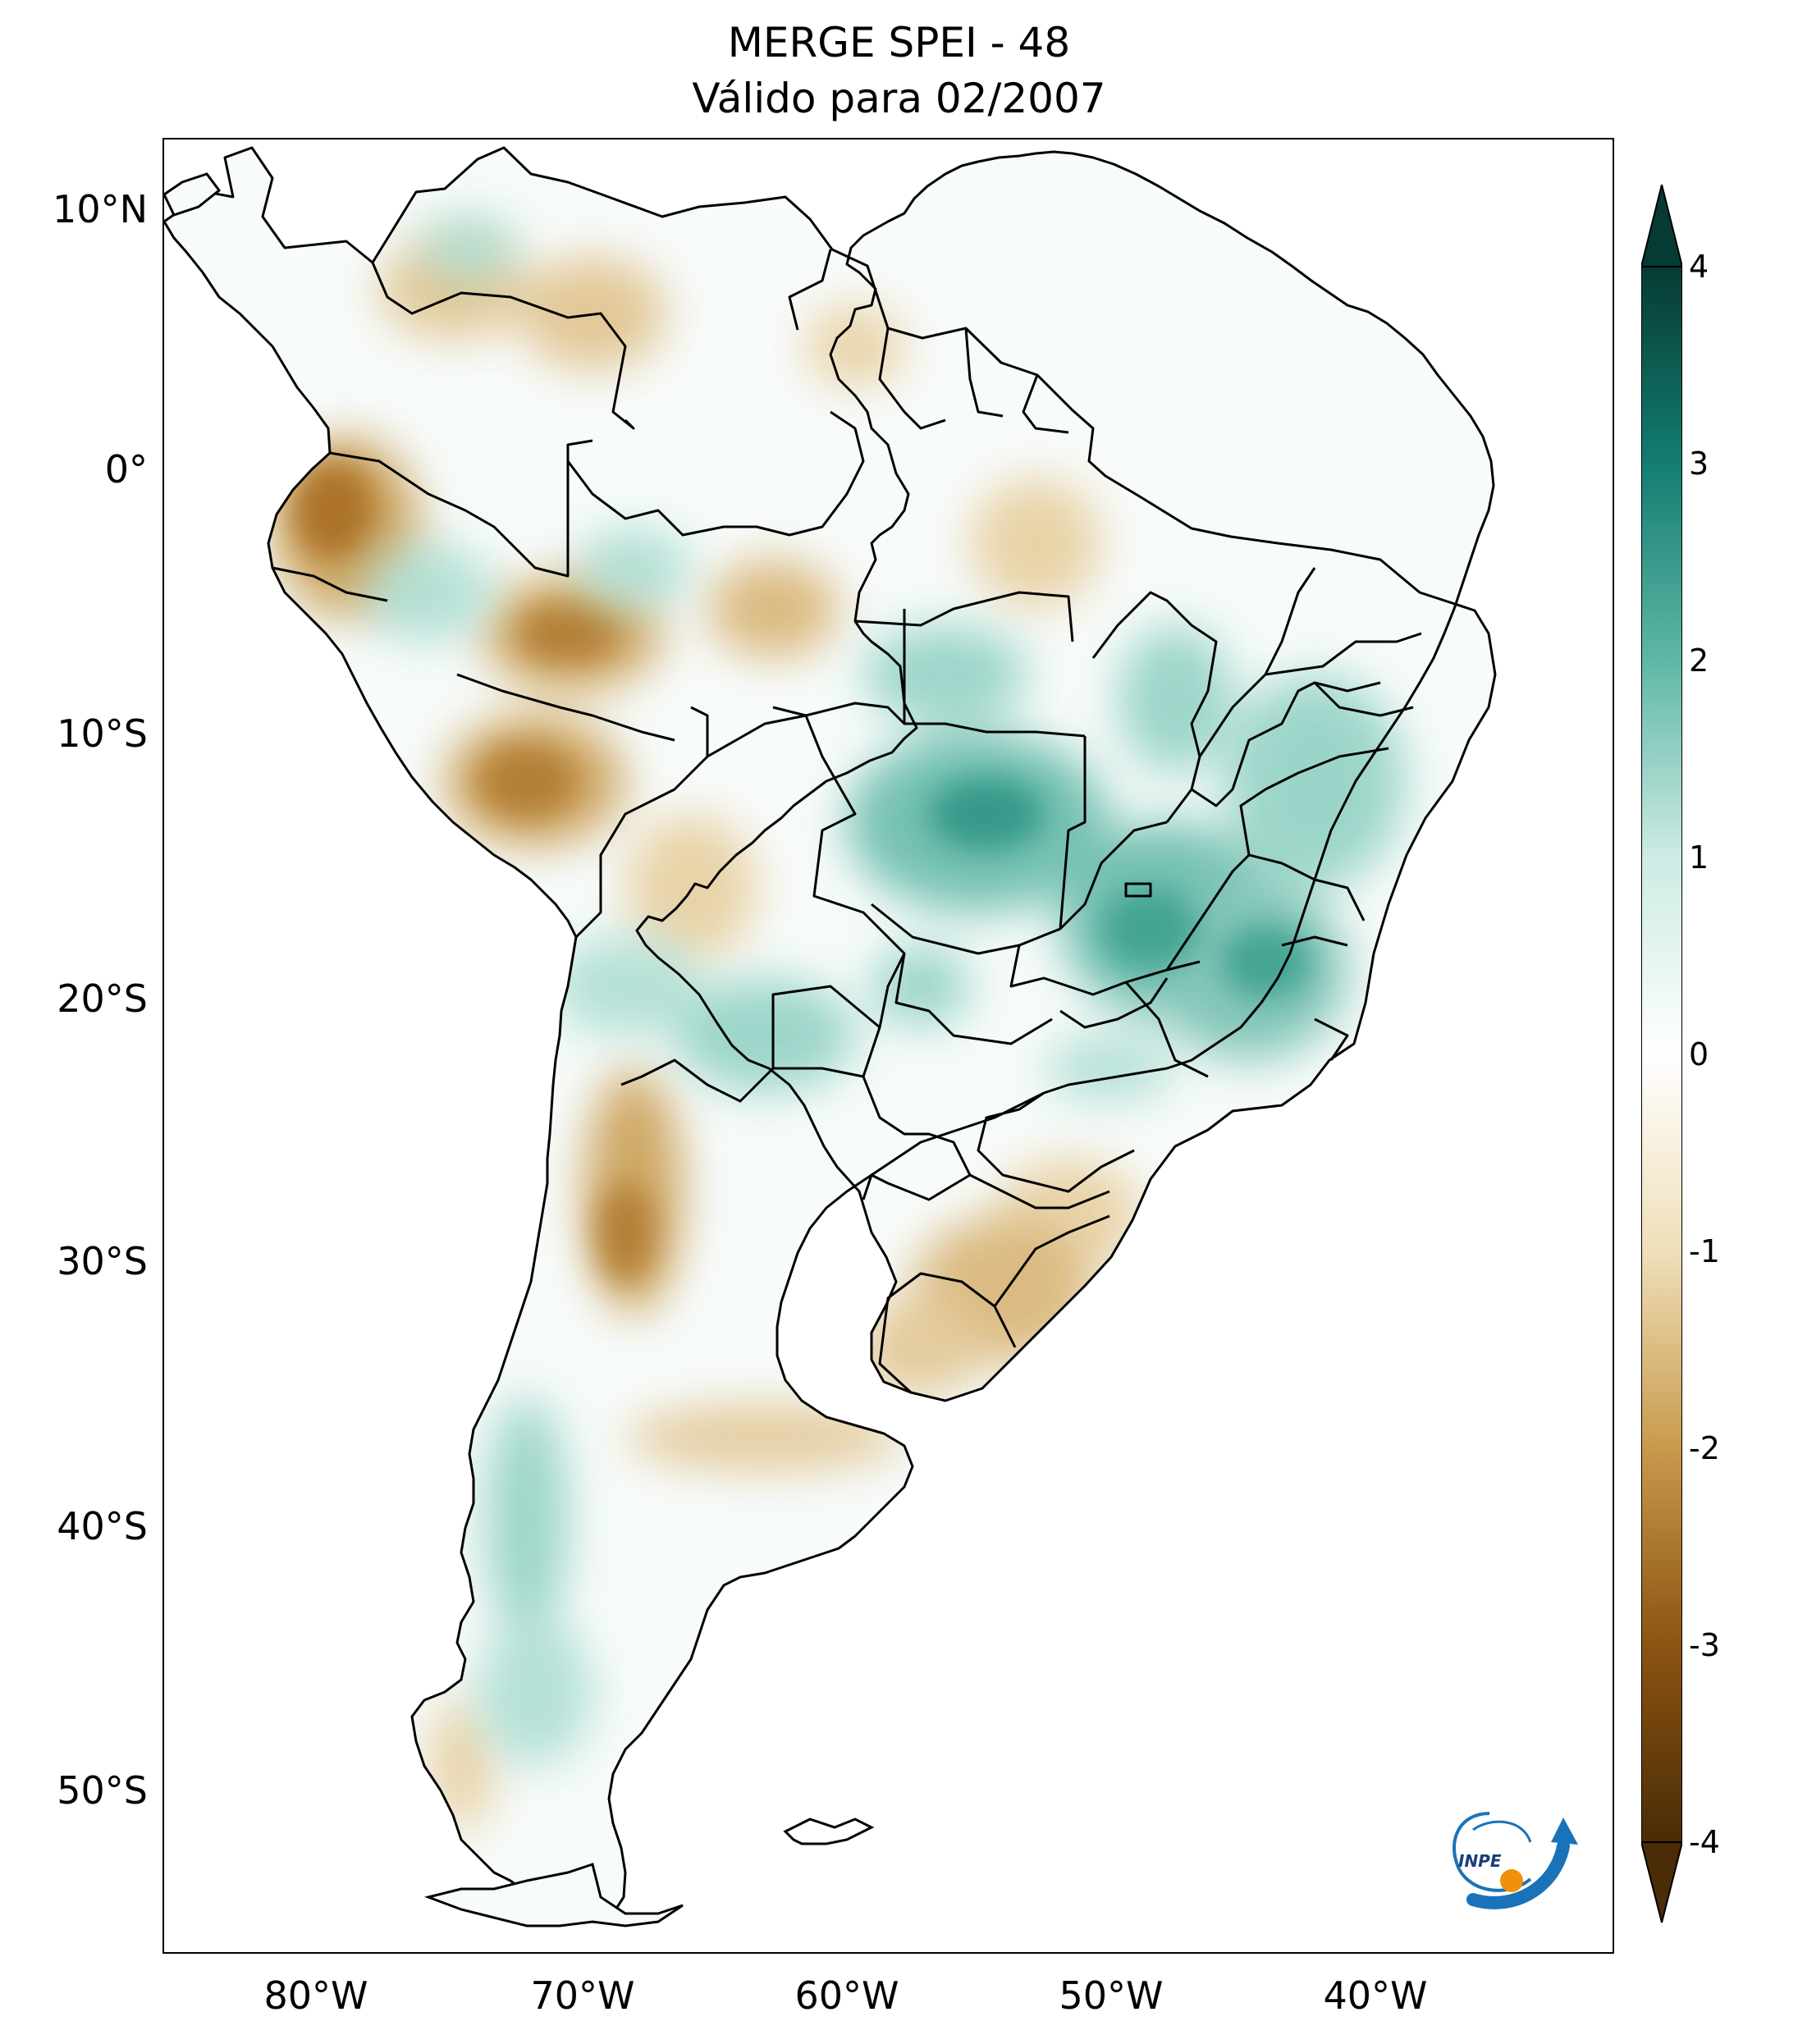 This screenshot has width=1798, height=2044. I want to click on lat-label-40s: 40°S, so click(102, 1526).